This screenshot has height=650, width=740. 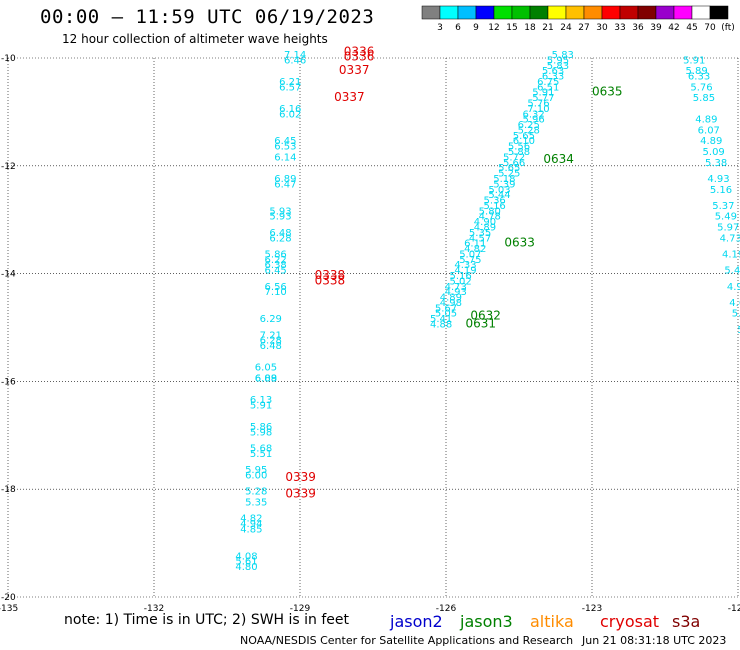 What do you see at coordinates (154, 609) in the screenshot?
I see `lon-tick-label: -132` at bounding box center [154, 609].